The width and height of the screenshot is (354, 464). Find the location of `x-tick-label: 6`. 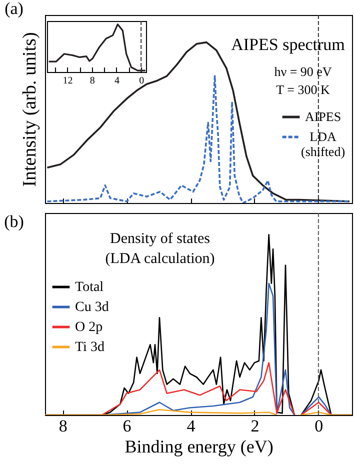

x-tick-label: 6 is located at coordinates (127, 426).